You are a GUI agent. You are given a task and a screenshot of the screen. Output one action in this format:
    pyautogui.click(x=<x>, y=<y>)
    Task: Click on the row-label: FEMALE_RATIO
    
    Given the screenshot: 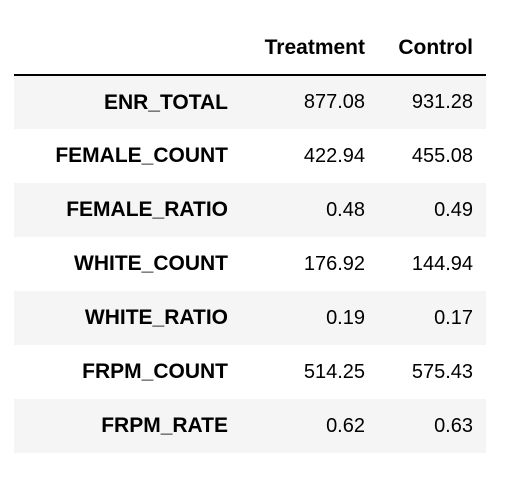 What is the action you would take?
    pyautogui.click(x=147, y=209)
    